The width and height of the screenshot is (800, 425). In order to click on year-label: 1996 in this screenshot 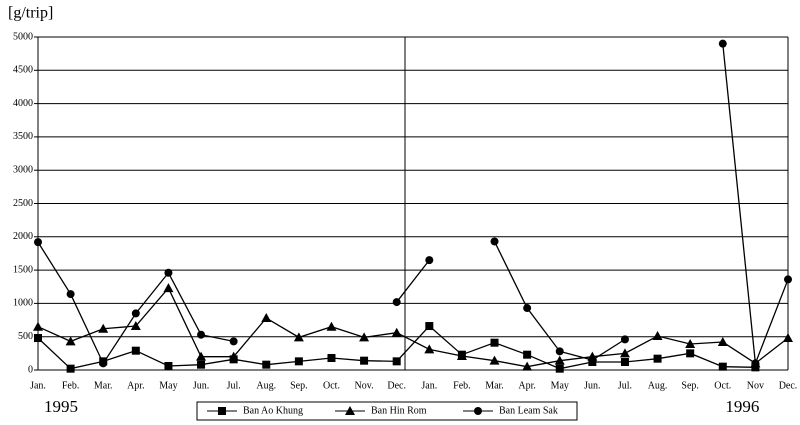, I will do `click(742, 406)`.